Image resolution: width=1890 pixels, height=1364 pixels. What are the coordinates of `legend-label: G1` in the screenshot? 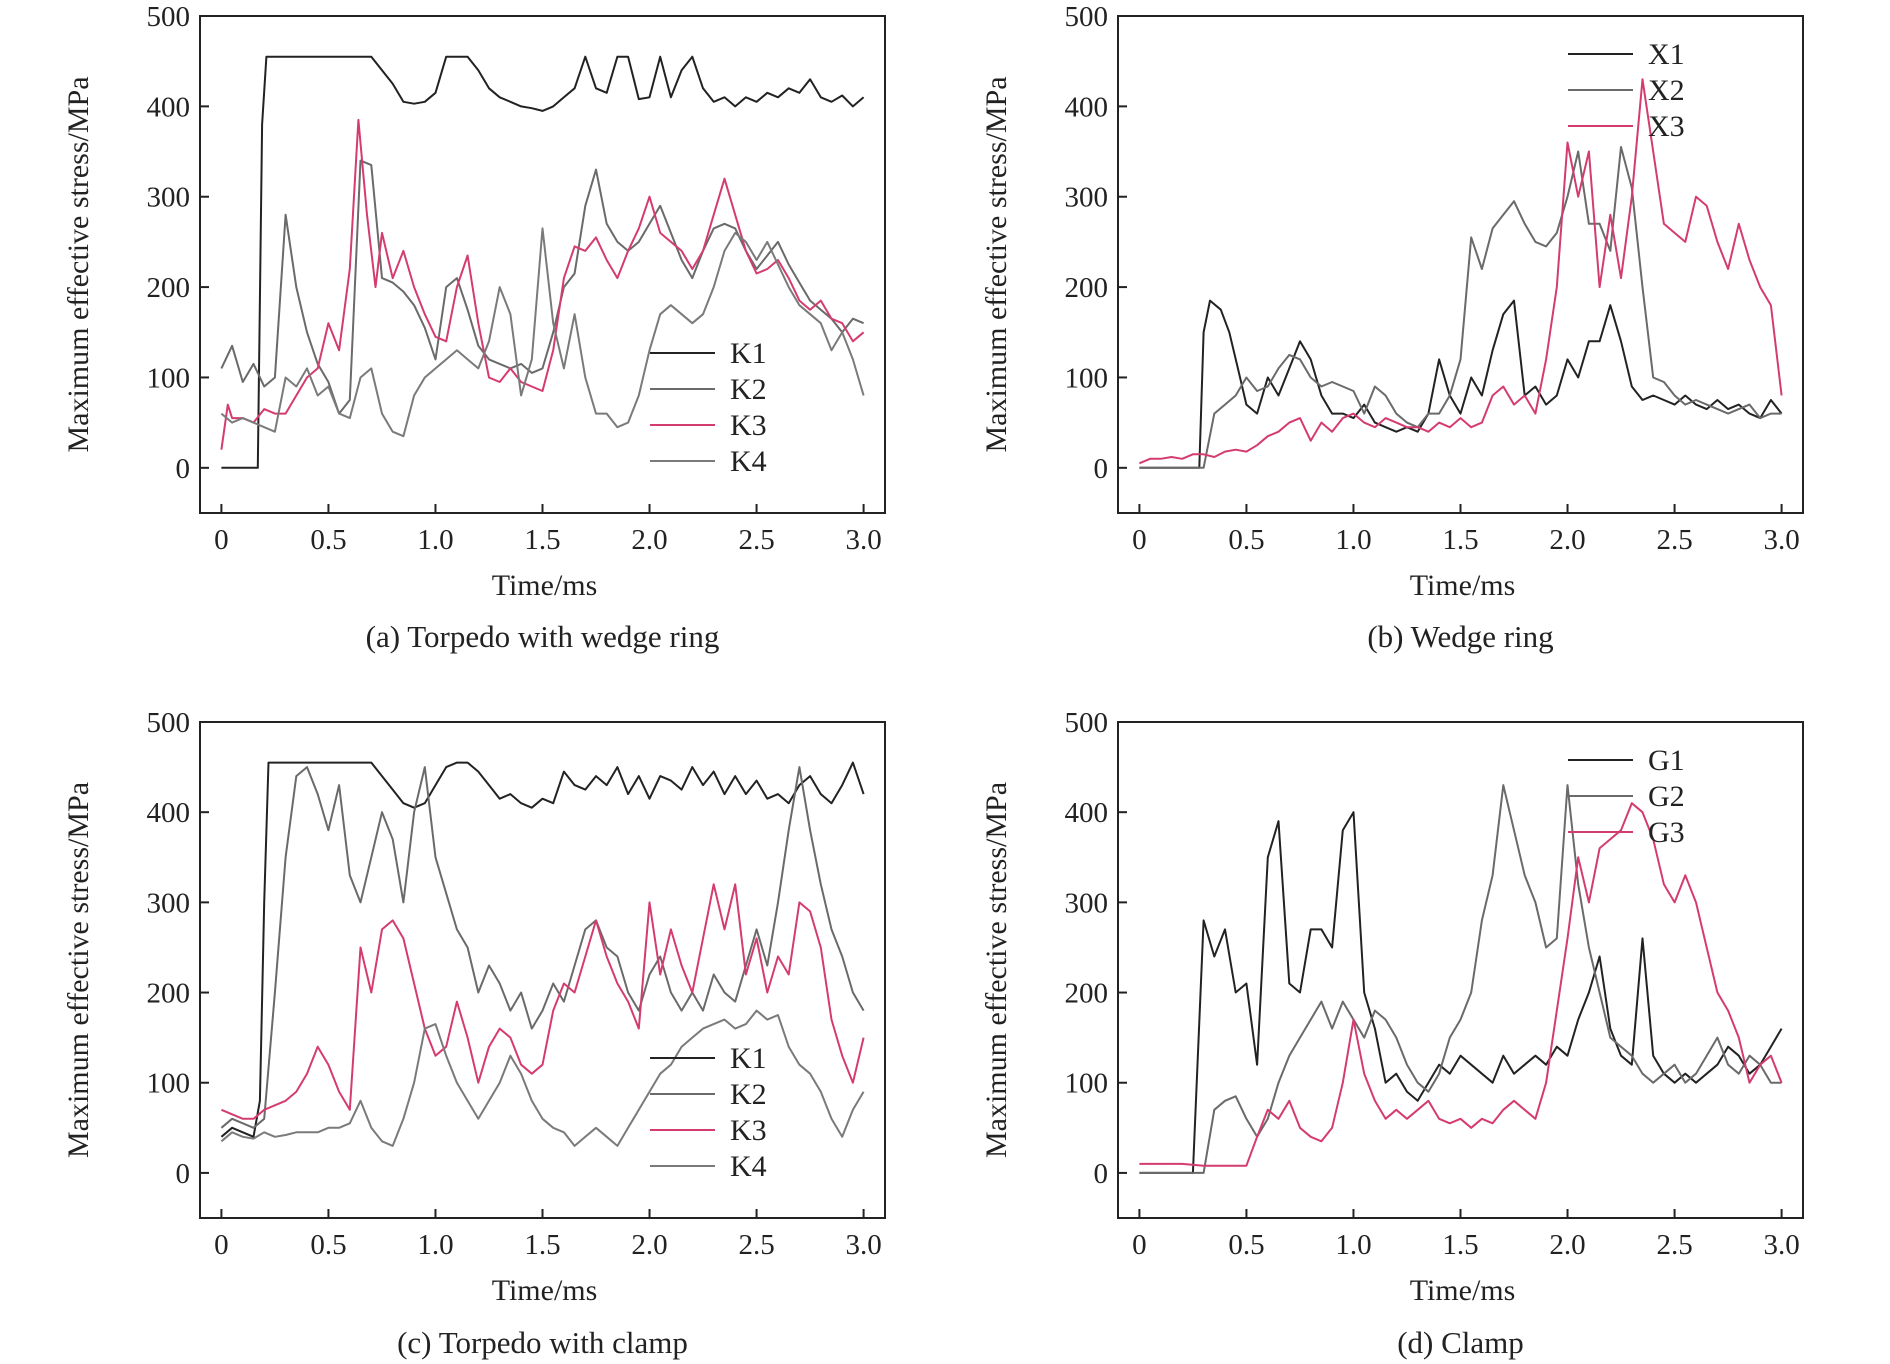 It's located at (1666, 760).